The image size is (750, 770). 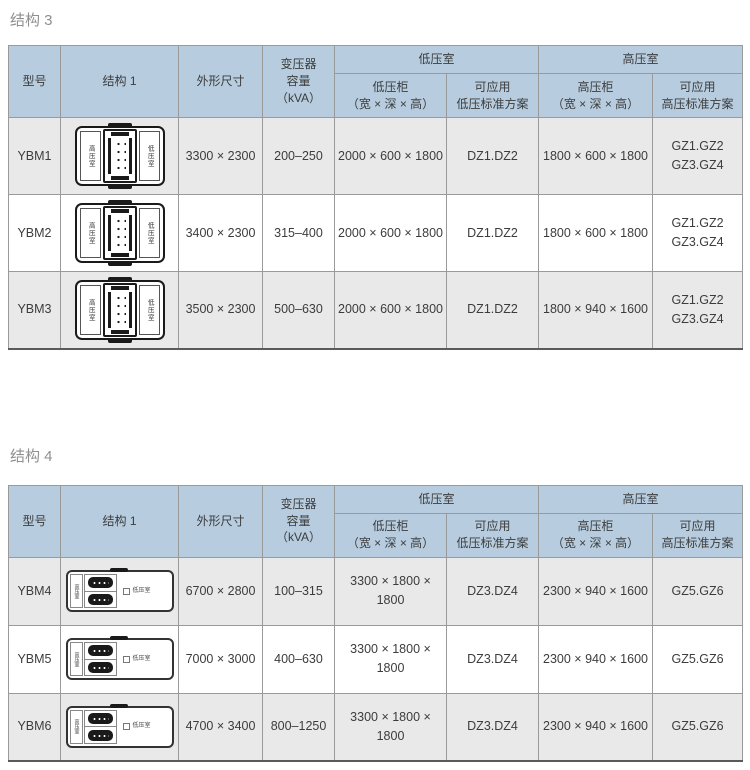 I want to click on table-row: YBM5 高压室 低压室 700, so click(x=376, y=659).